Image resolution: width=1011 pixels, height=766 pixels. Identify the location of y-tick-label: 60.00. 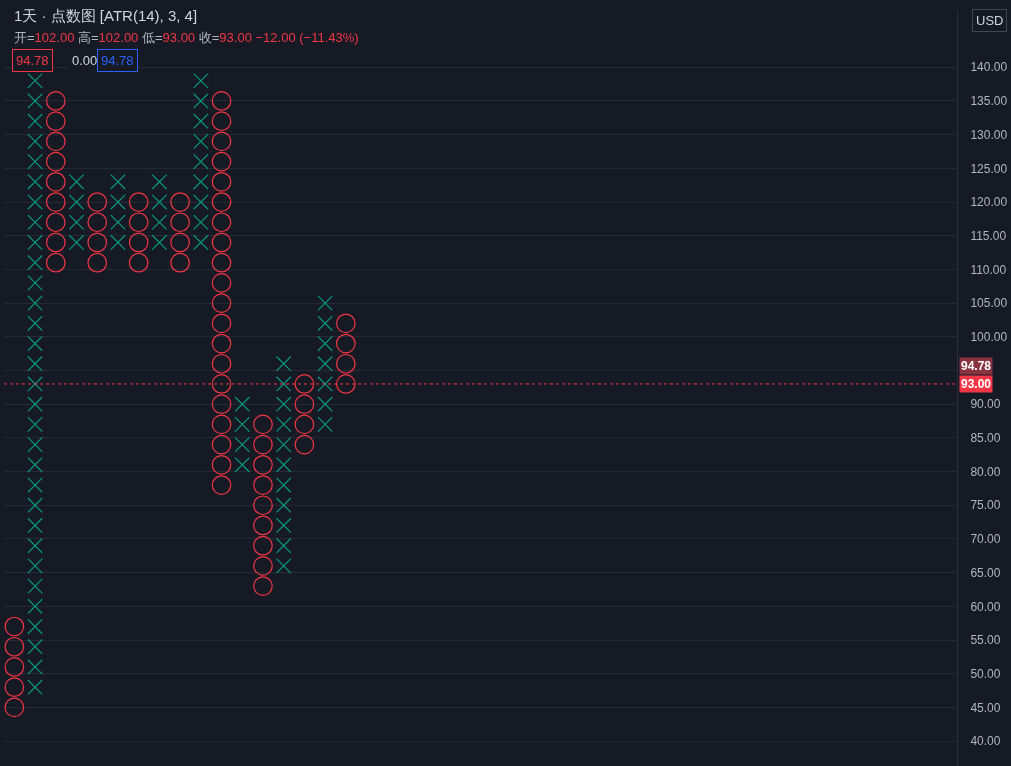
(985, 606).